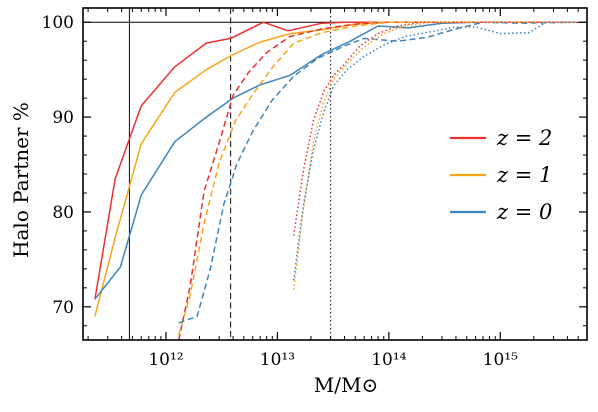 The height and width of the screenshot is (412, 598). I want to click on y-tick-label: 90, so click(63, 118).